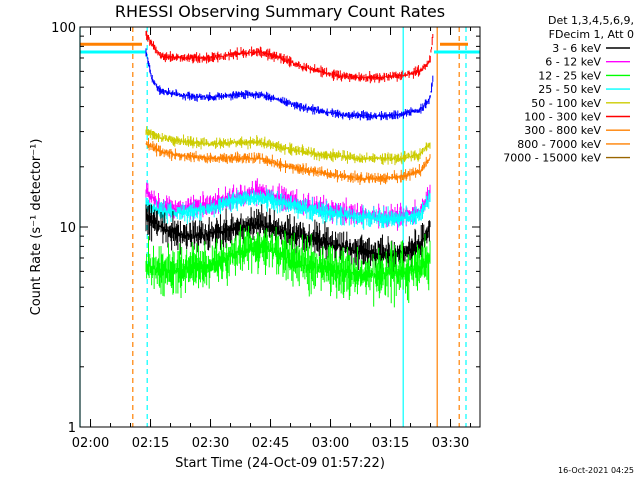 The image size is (640, 480). I want to click on legend-label-9: 7000 - 15000 keV, so click(552, 158).